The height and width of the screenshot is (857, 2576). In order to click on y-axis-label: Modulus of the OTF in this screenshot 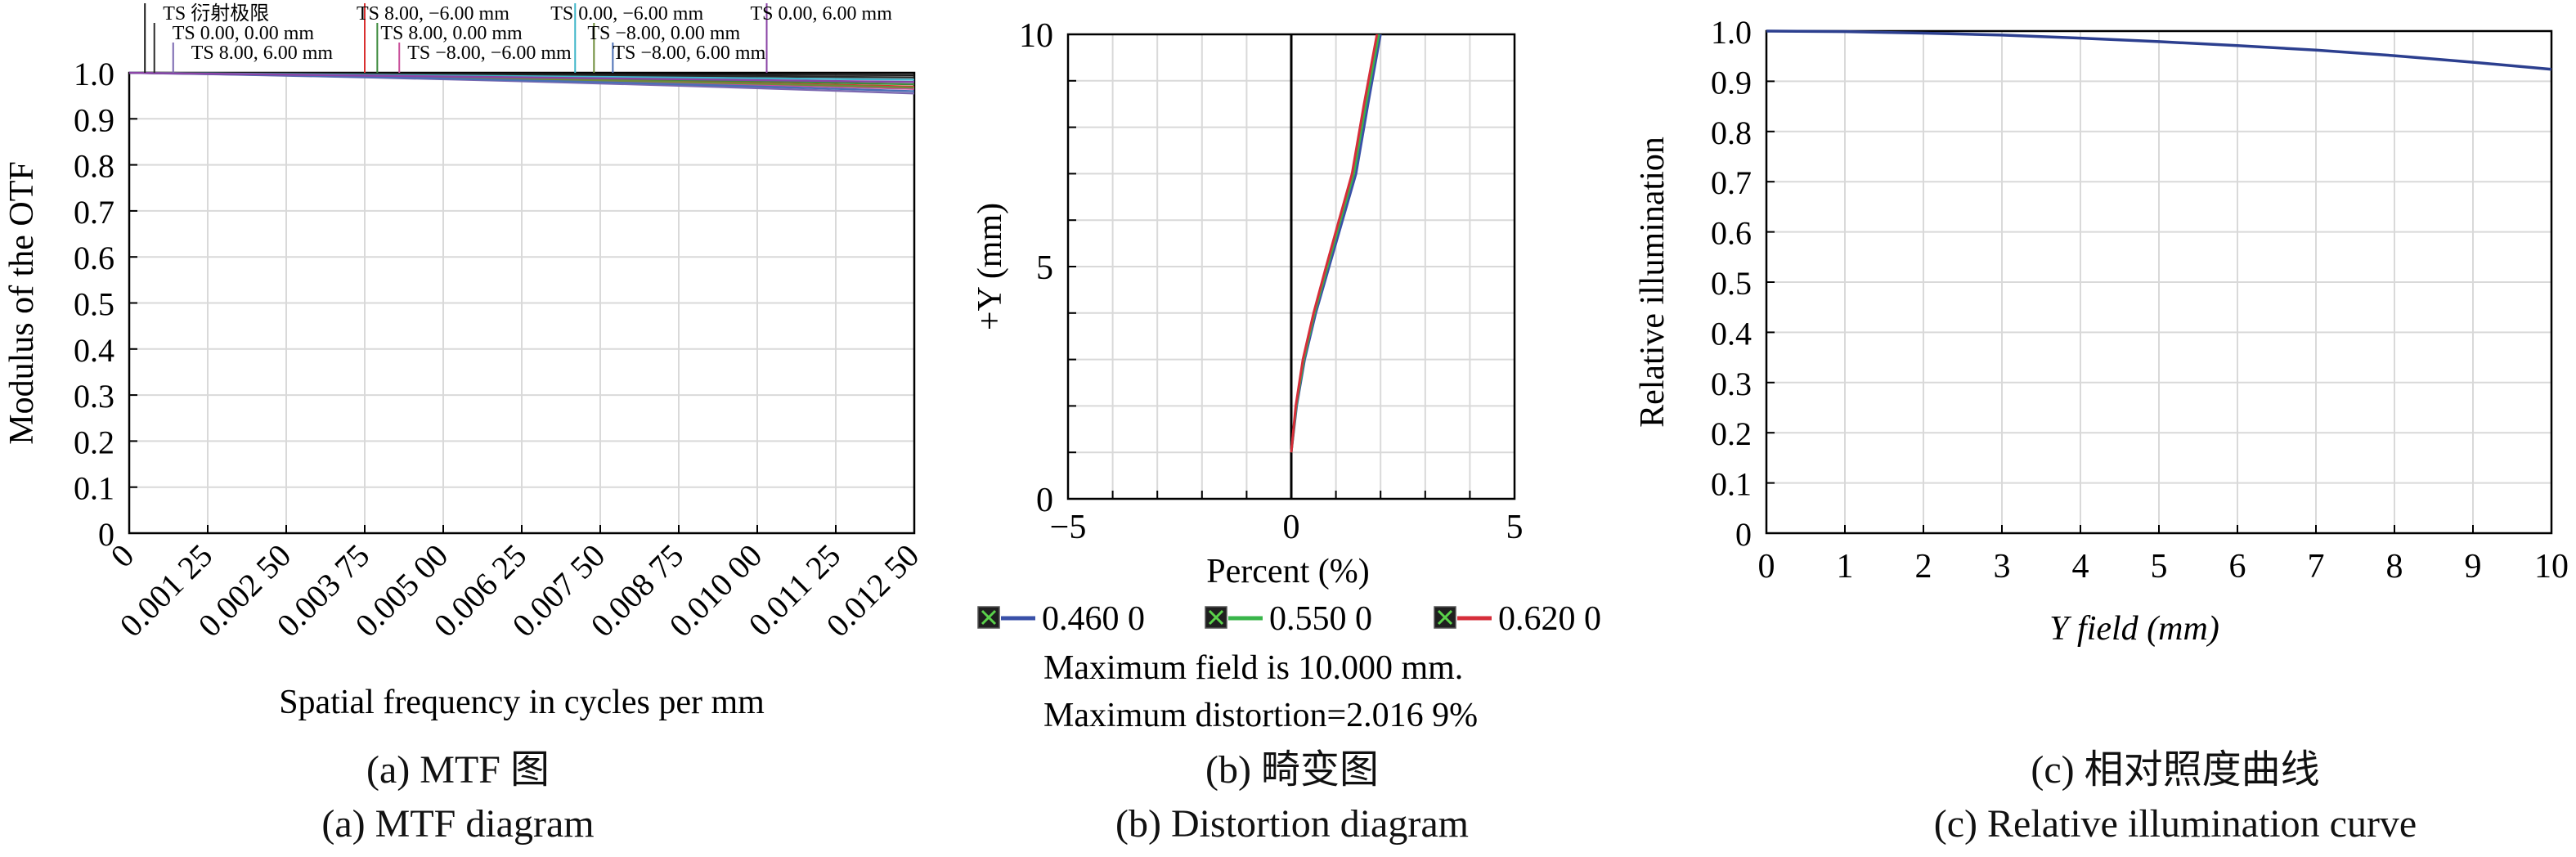, I will do `click(22, 303)`.